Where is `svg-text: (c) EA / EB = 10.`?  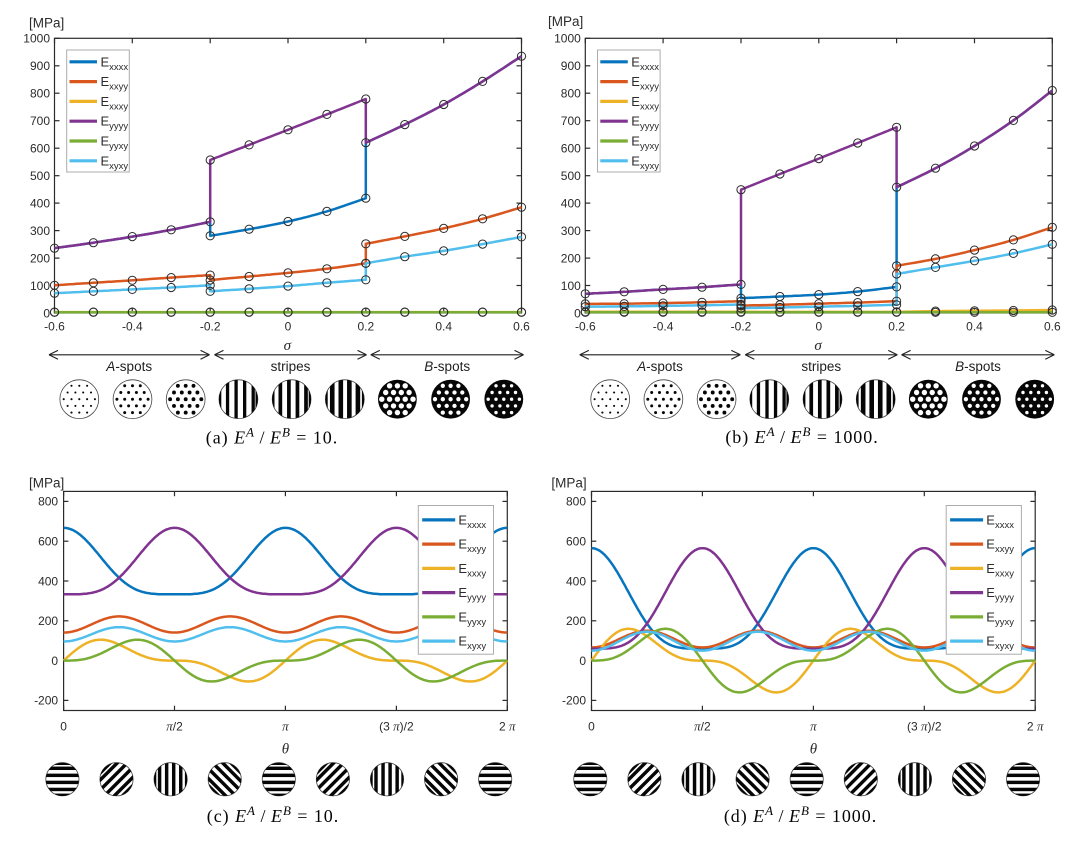 svg-text: (c) EA / EB = 10. is located at coordinates (273, 815).